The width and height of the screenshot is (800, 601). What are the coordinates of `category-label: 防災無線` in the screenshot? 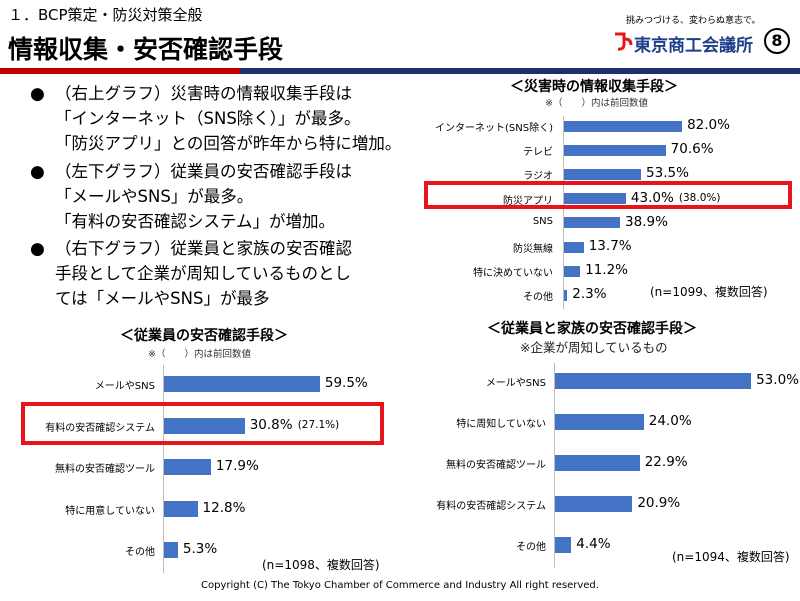 It's located at (533, 249).